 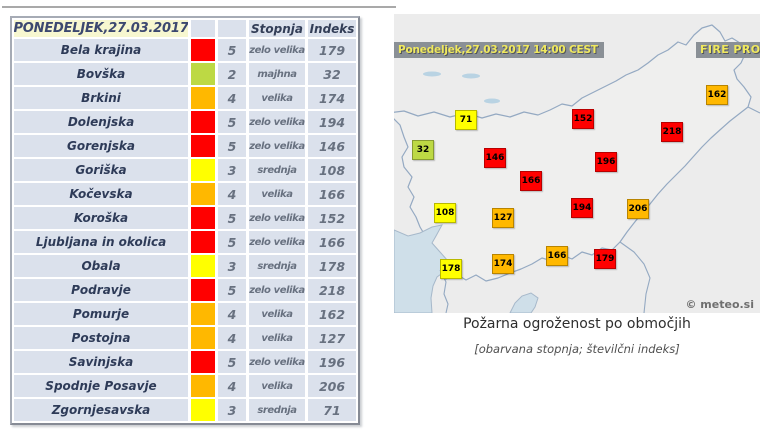 What do you see at coordinates (332, 74) in the screenshot?
I see `danger-index: 32` at bounding box center [332, 74].